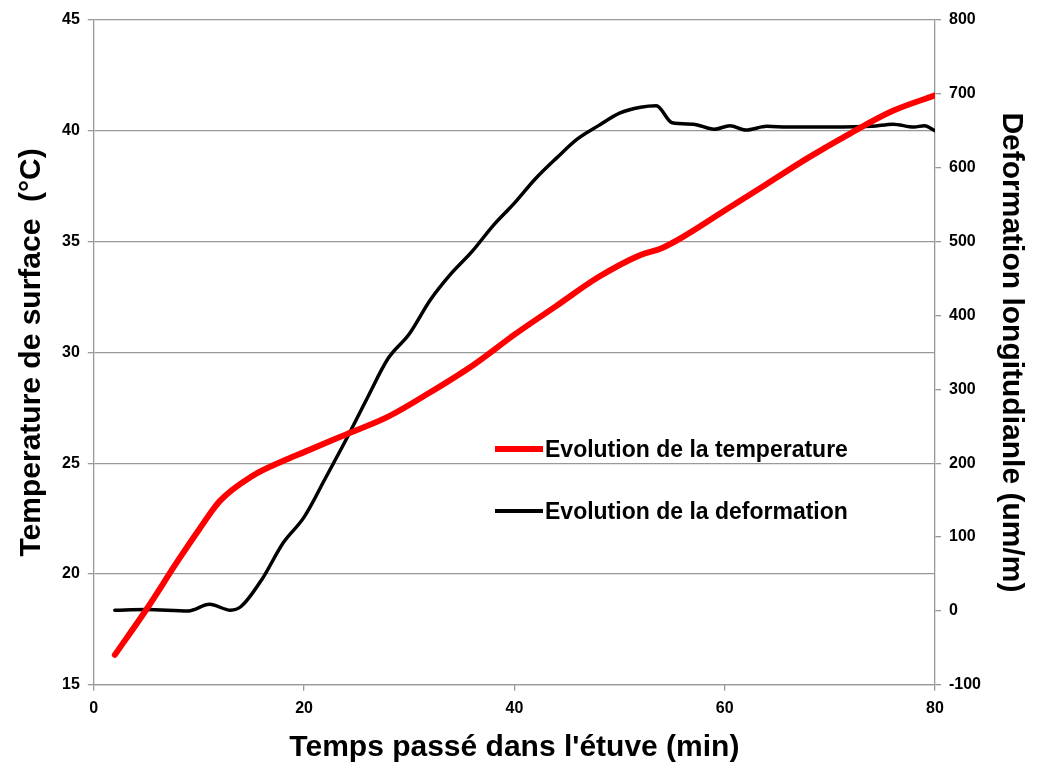 This screenshot has height=776, width=1043. What do you see at coordinates (962, 388) in the screenshot?
I see `y2-tick-label: 300` at bounding box center [962, 388].